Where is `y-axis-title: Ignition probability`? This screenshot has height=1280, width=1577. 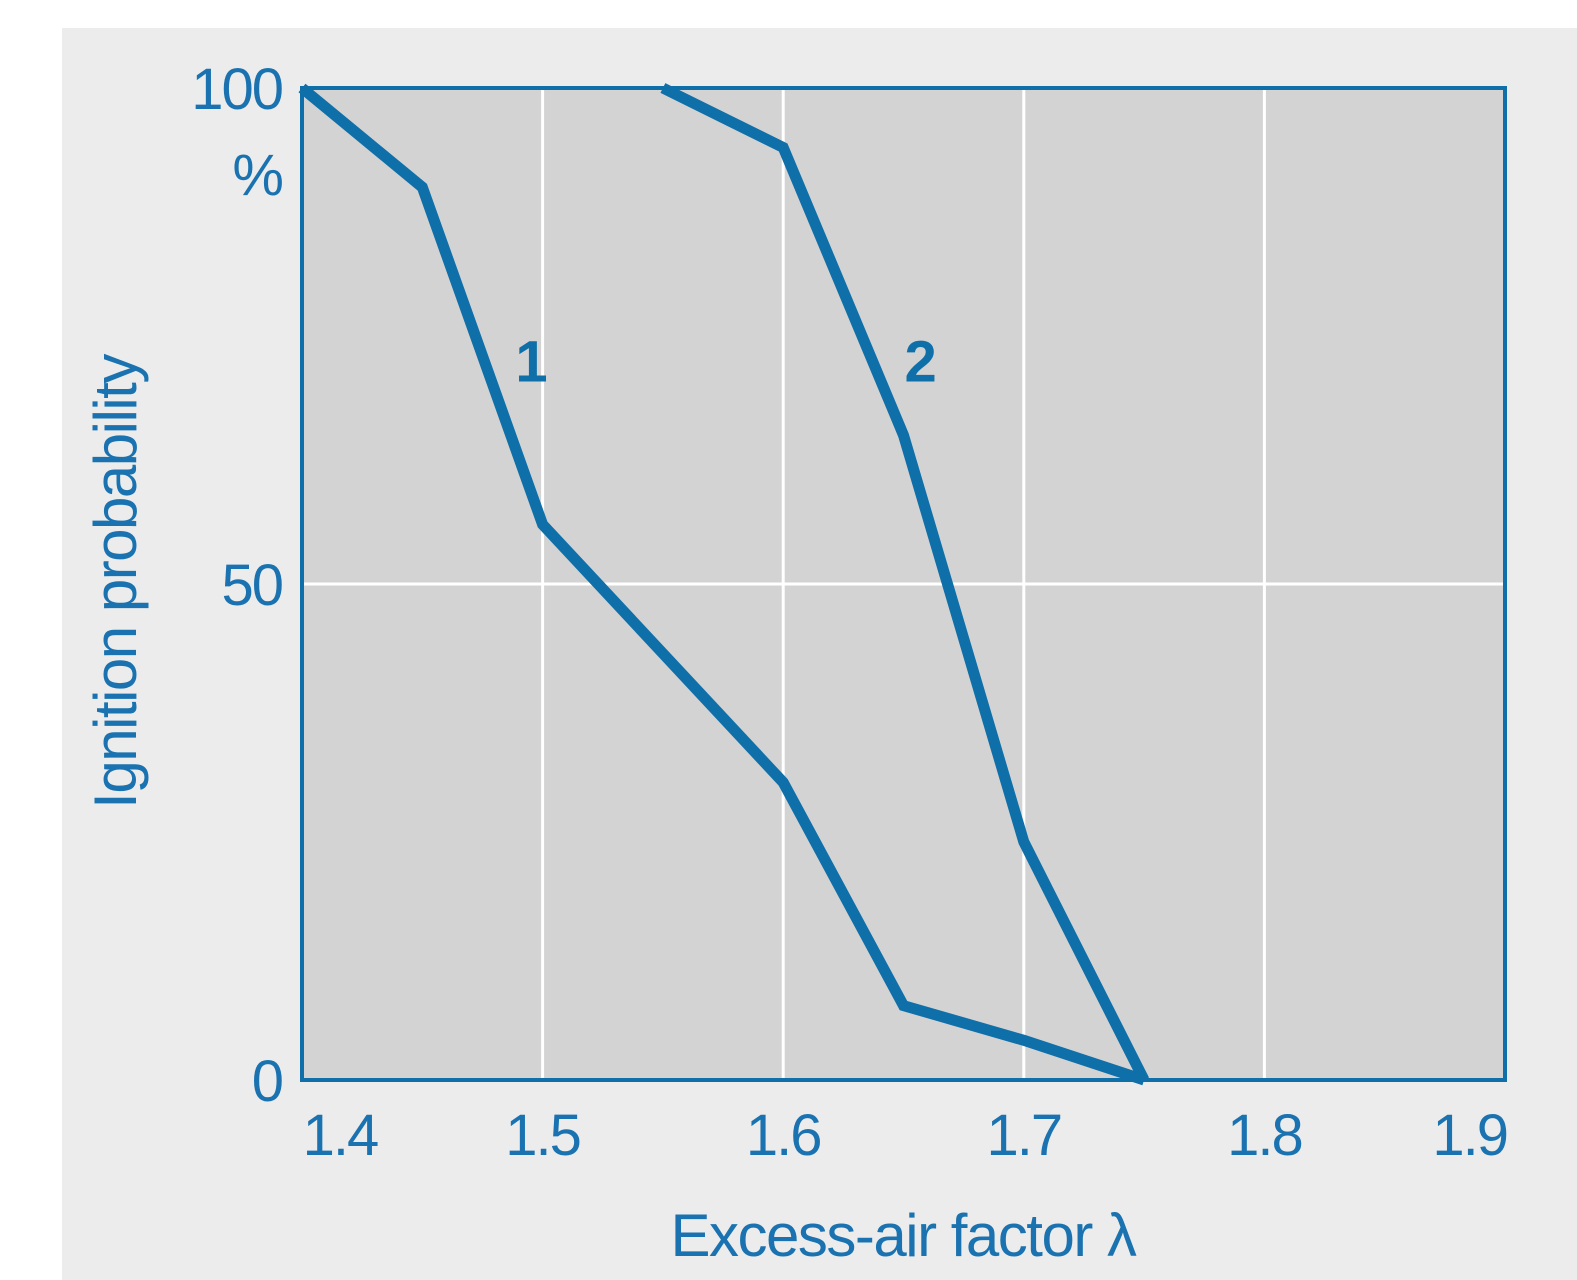
y-axis-title: Ignition probability is located at coordinates (115, 581).